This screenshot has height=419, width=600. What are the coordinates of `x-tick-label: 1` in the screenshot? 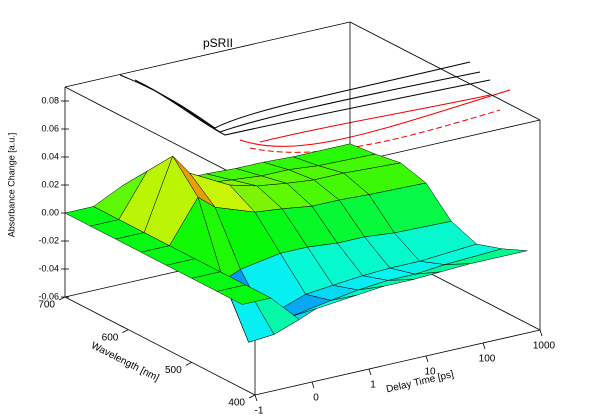 It's located at (373, 385).